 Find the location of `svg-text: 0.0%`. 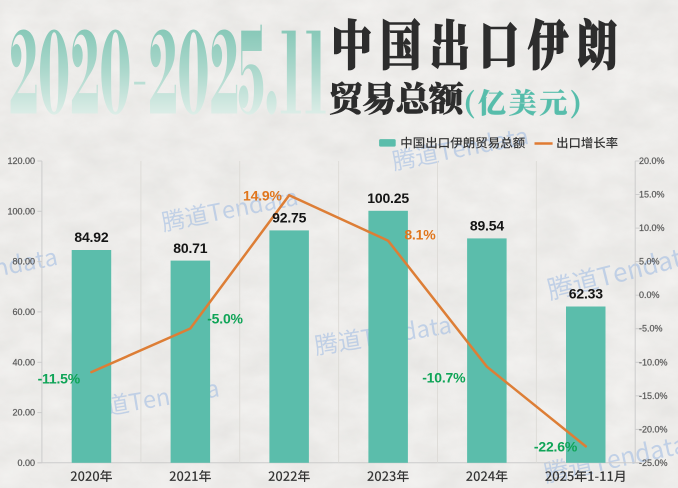

svg-text: 0.0% is located at coordinates (649, 295).